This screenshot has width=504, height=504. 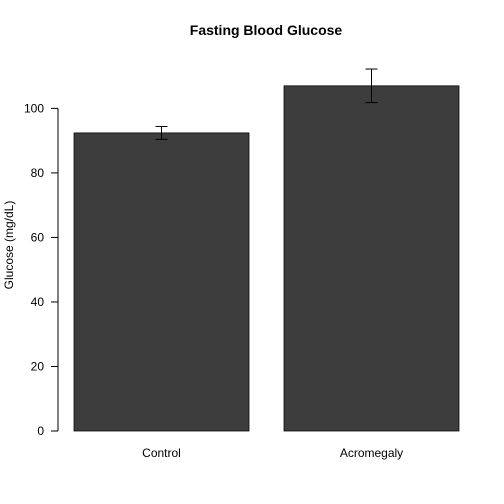 I want to click on y-tick-label: 40, so click(x=38, y=302).